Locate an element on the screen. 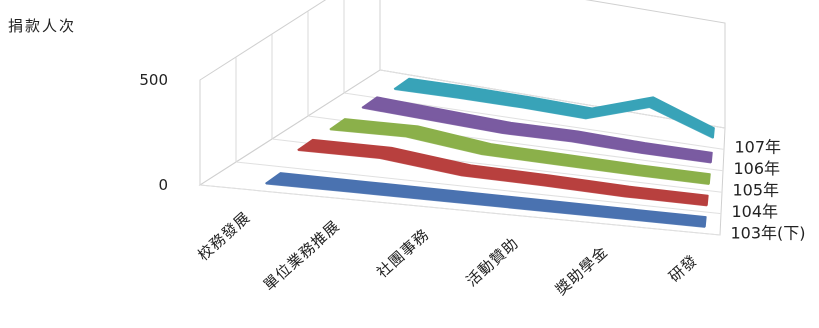 The image size is (819, 328). y-axis-title: 捐款人次 is located at coordinates (42, 26).